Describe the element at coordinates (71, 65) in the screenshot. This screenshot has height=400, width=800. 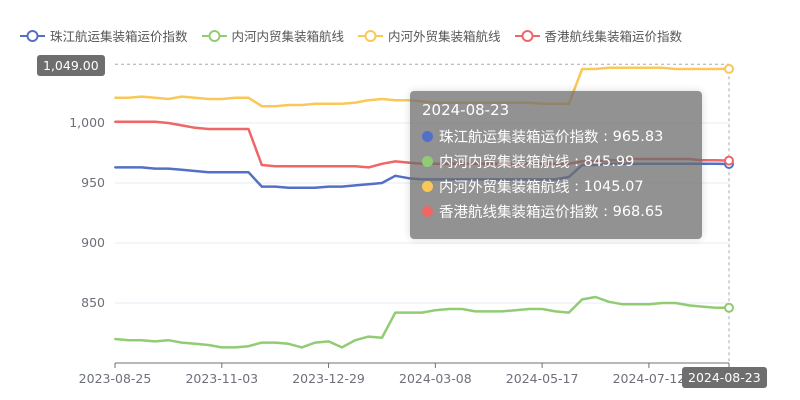
I see `axis-pointer-y-label: 1,049.00` at that location.